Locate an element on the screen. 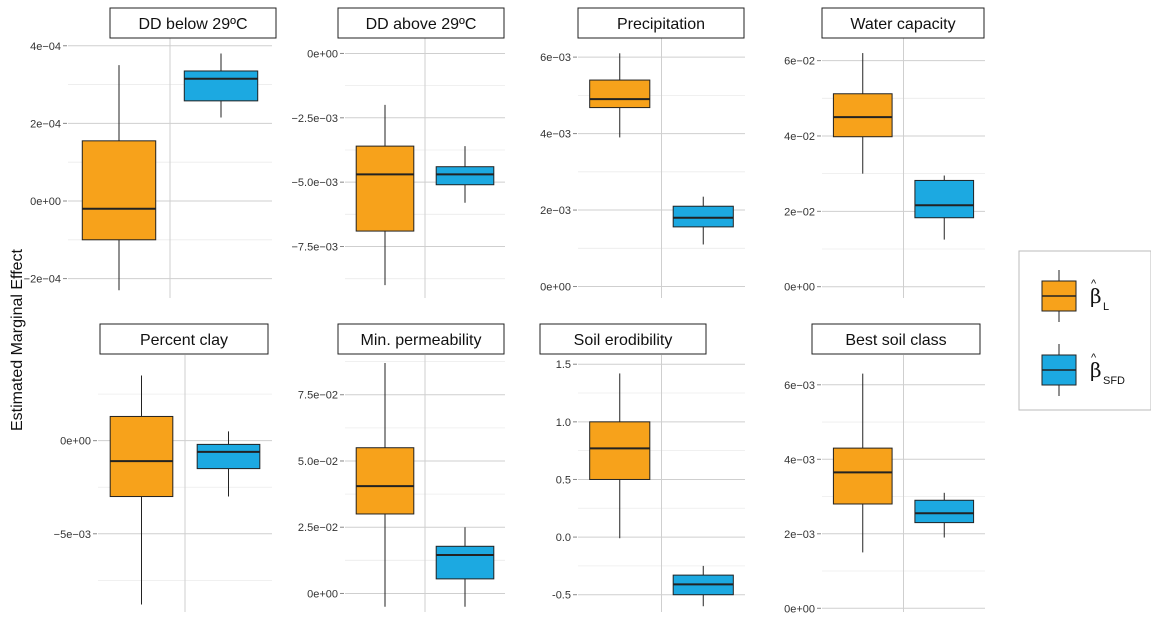  legend-subscript: SFD is located at coordinates (1114, 381).